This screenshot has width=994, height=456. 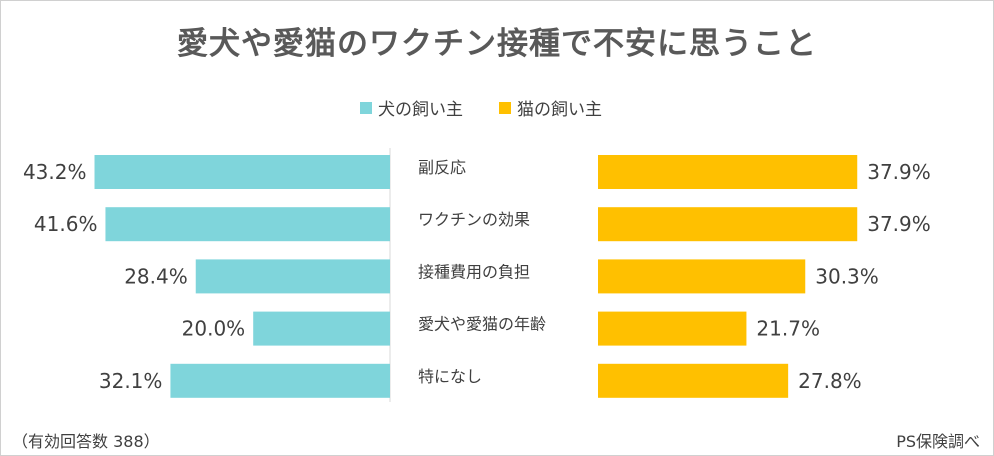 I want to click on legend-item-dog: 犬の飼い主, so click(x=411, y=107).